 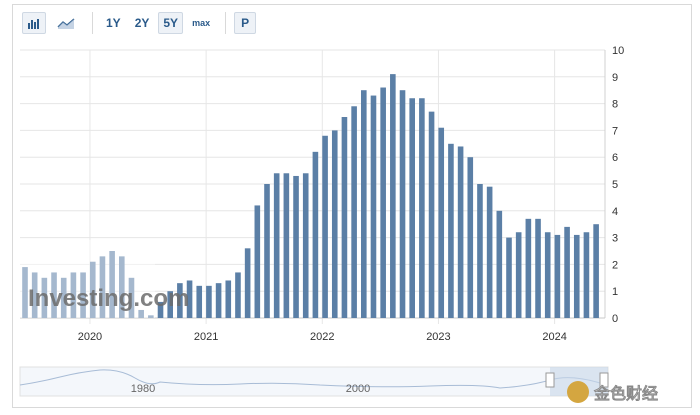 I want to click on x-tick-label: 2020, so click(x=90, y=337).